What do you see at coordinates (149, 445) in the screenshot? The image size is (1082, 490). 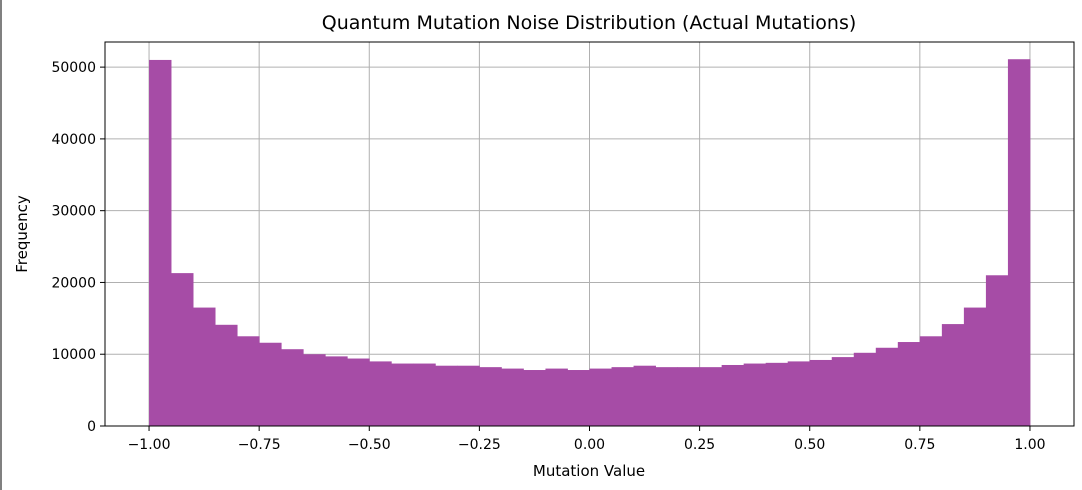 I see `x-tick-label: −1.00` at bounding box center [149, 445].